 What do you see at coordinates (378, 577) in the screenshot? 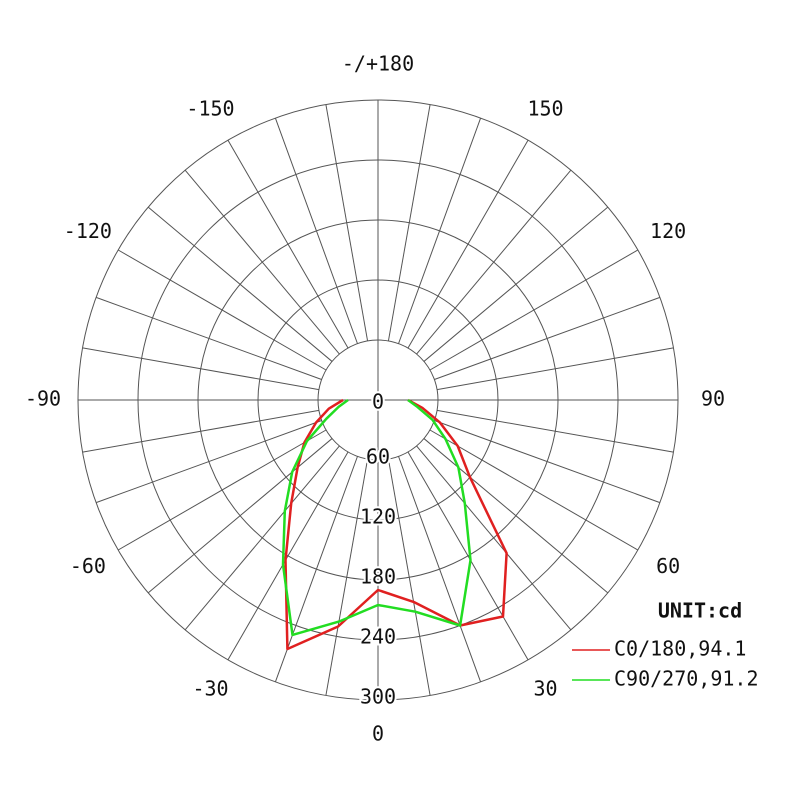
I see `radial-label: 180` at bounding box center [378, 577].